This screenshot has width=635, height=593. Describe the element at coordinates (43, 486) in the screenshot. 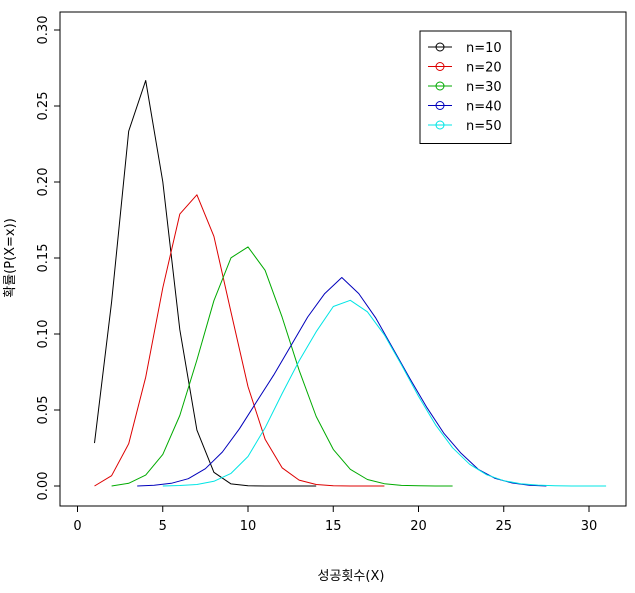

I see `y-tick-label: 0.00` at that location.